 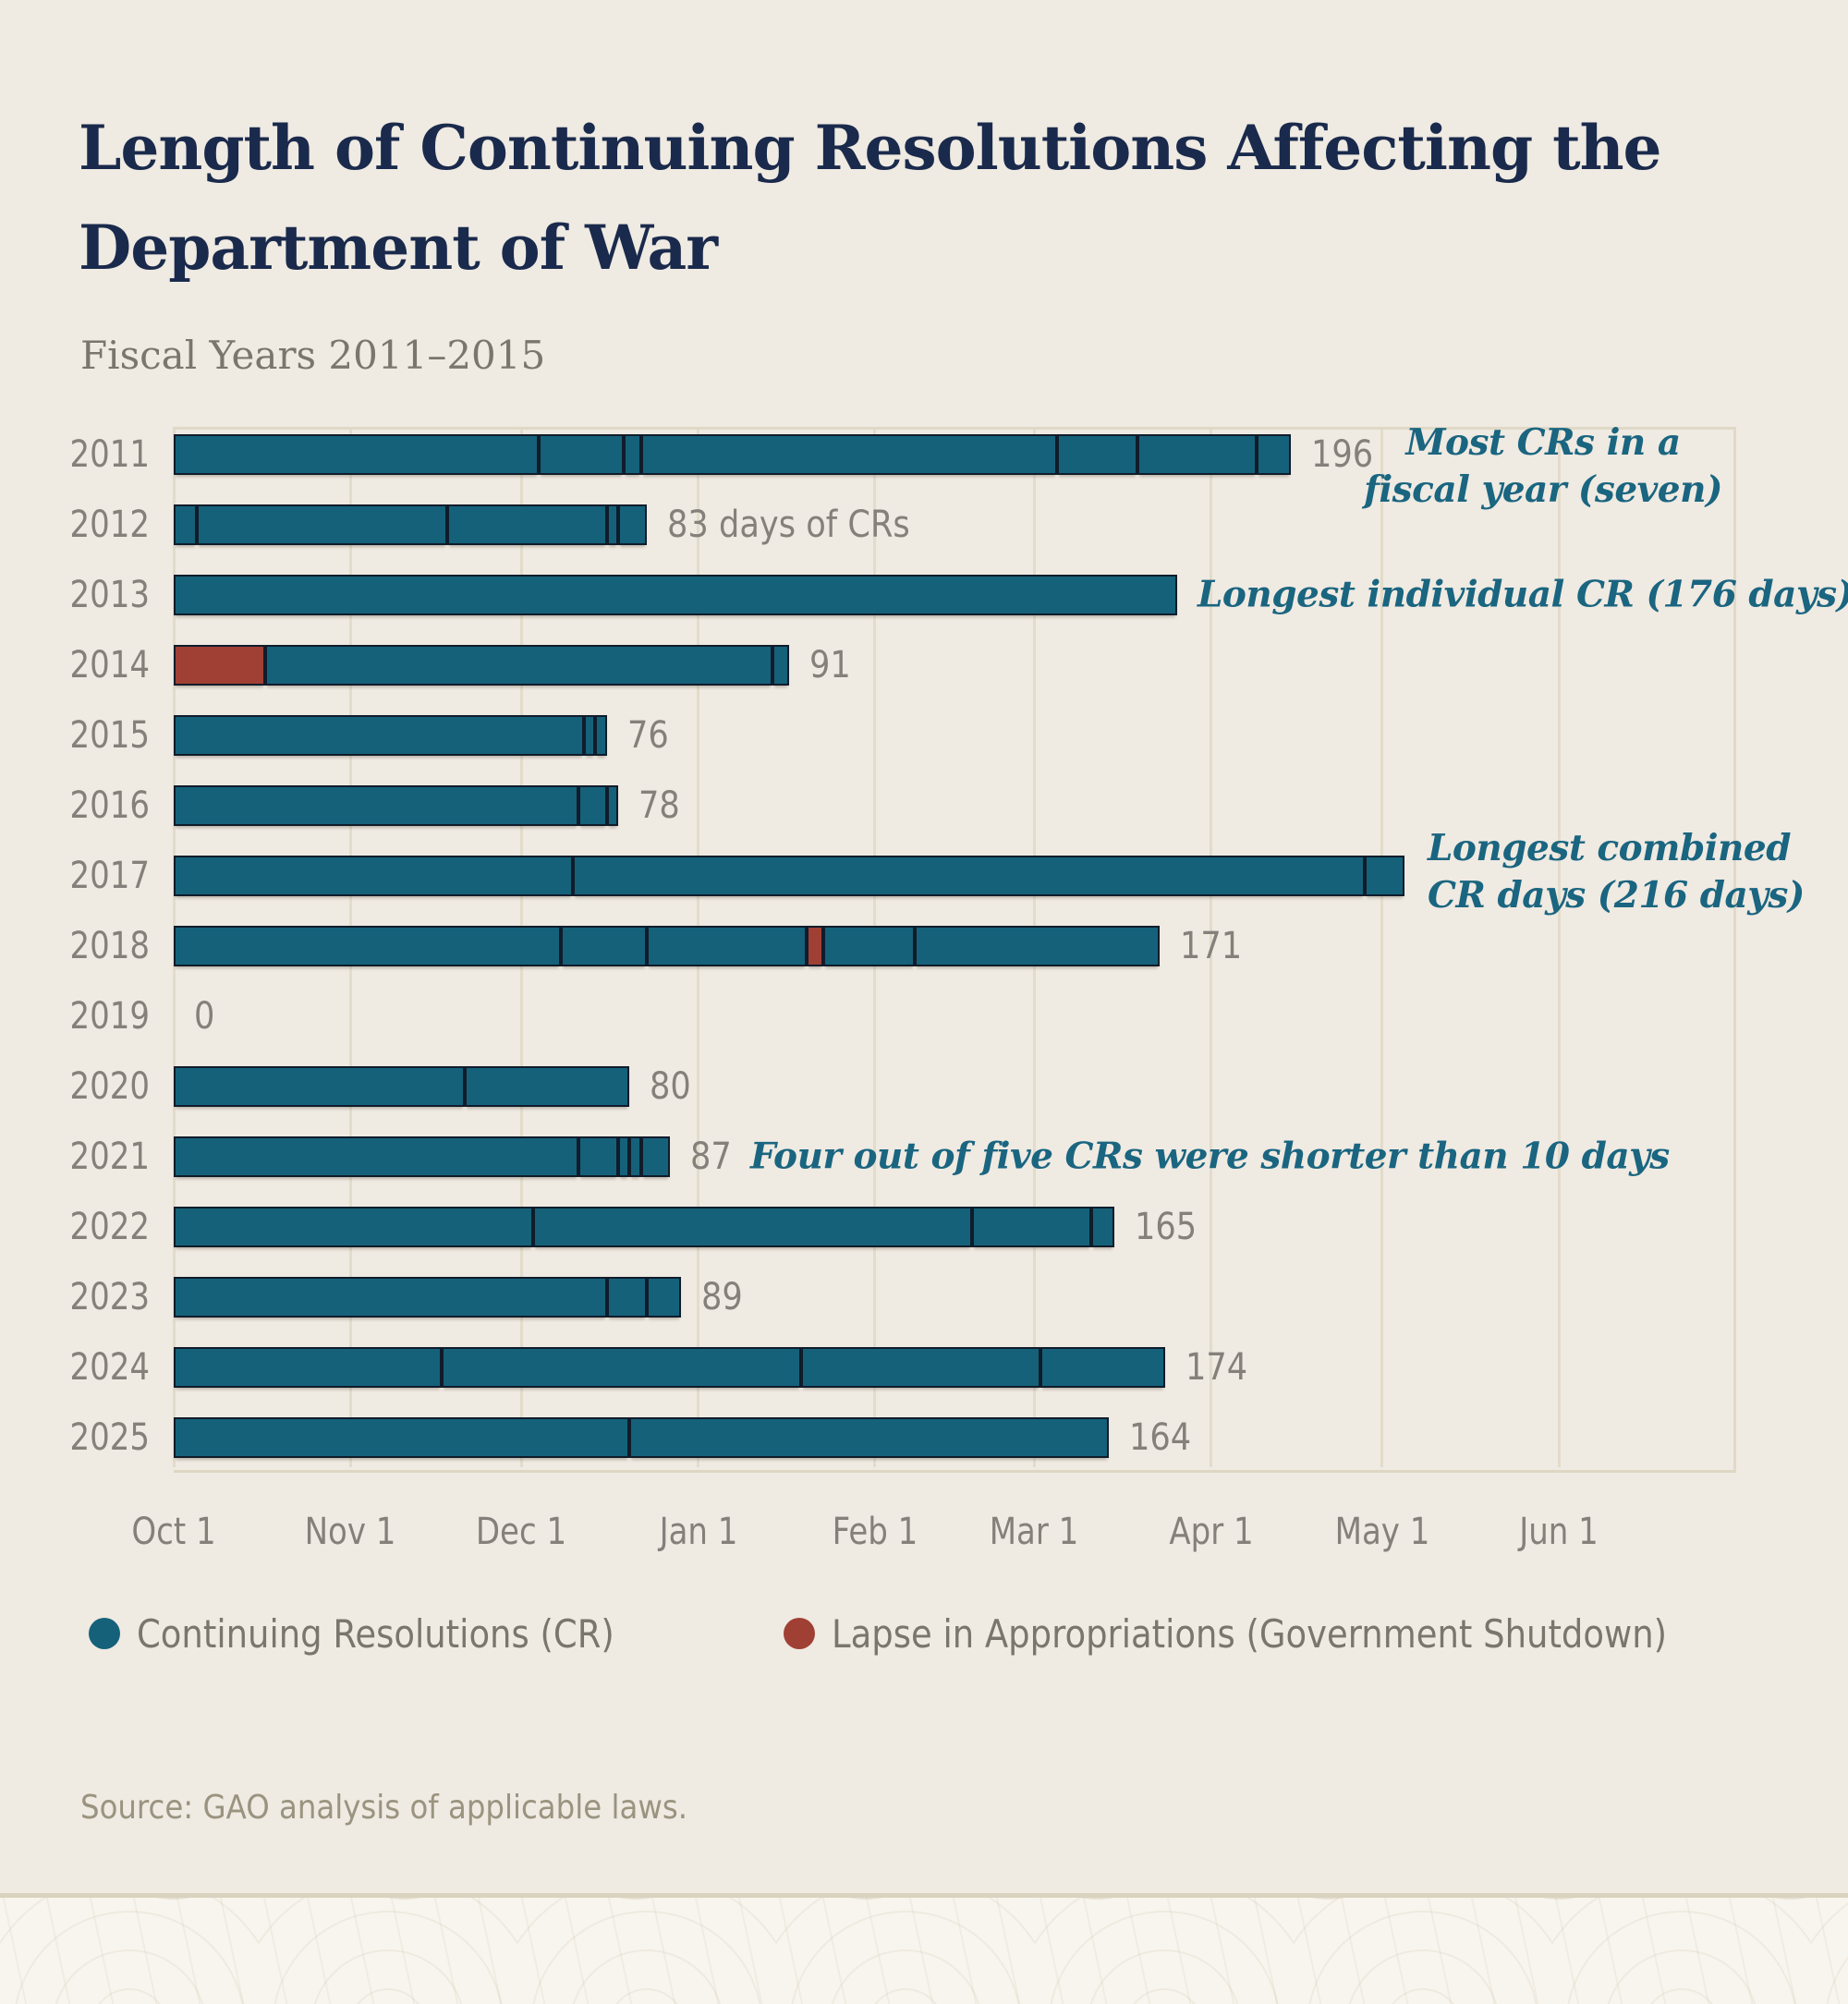 What do you see at coordinates (1216, 1368) in the screenshot?
I see `bar-value-label: 174` at bounding box center [1216, 1368].